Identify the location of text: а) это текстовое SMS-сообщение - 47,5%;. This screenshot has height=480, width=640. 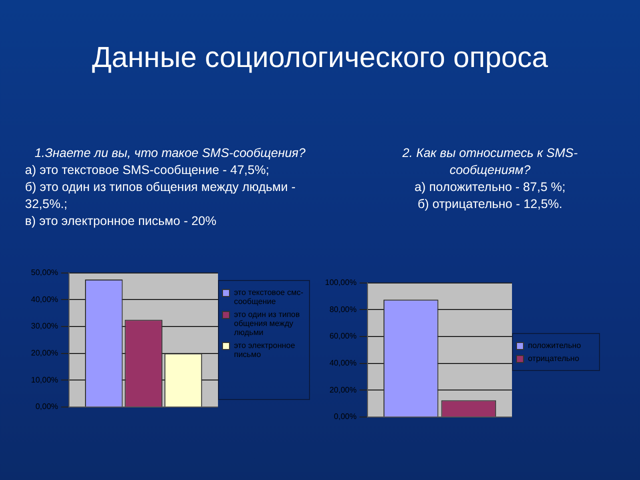
(147, 170).